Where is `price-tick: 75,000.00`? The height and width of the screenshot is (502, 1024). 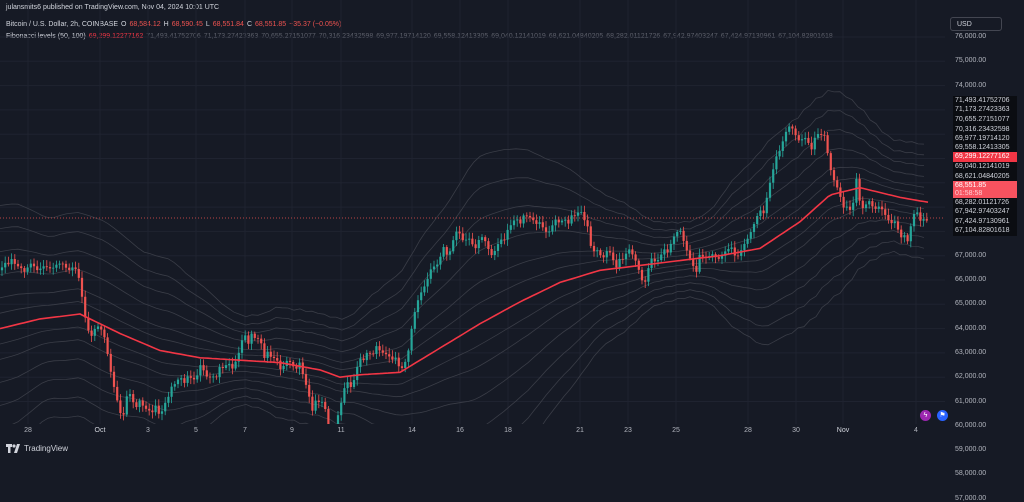
price-tick: 75,000.00 is located at coordinates (971, 61).